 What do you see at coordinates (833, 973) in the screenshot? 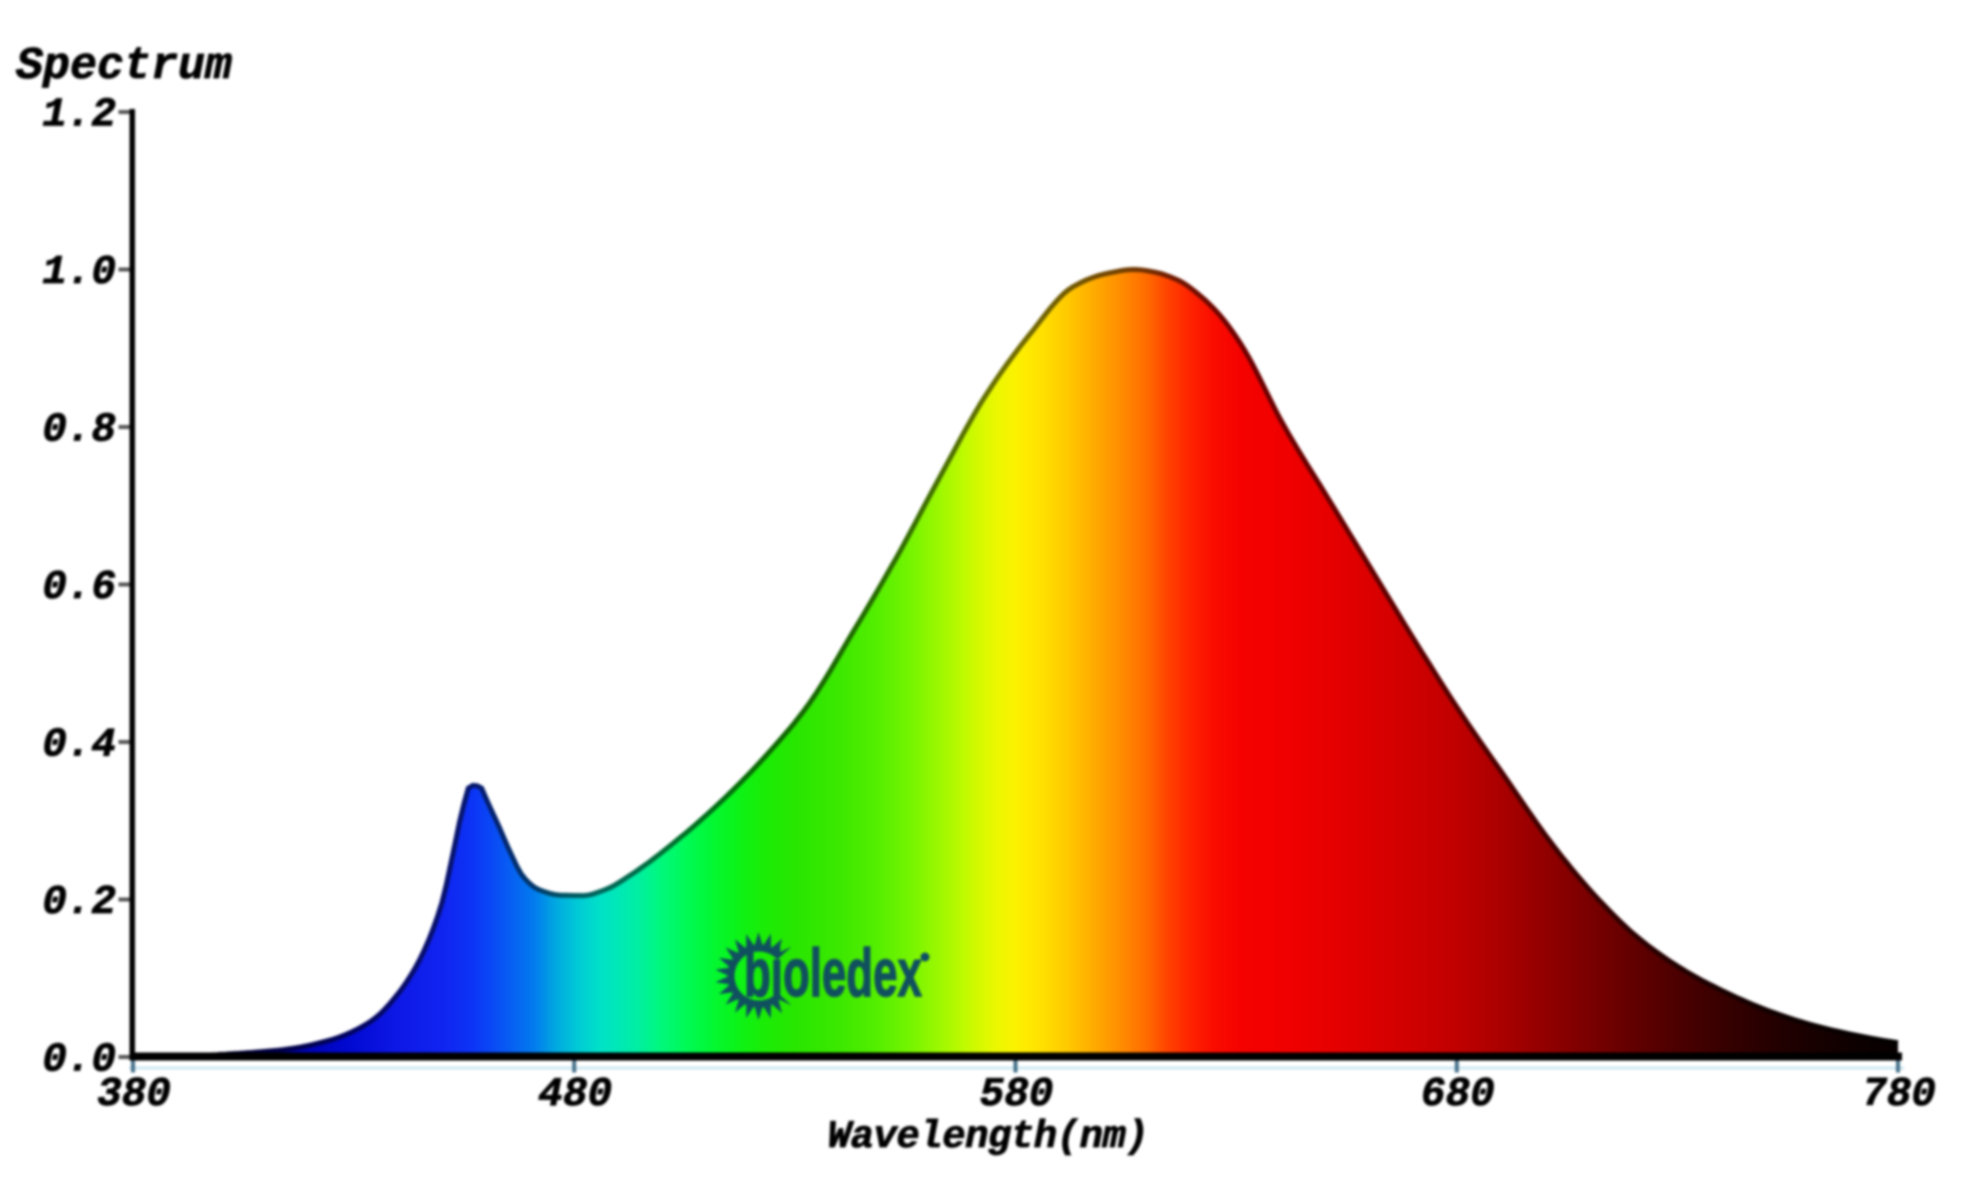
I see `svg-text: bioledex` at bounding box center [833, 973].